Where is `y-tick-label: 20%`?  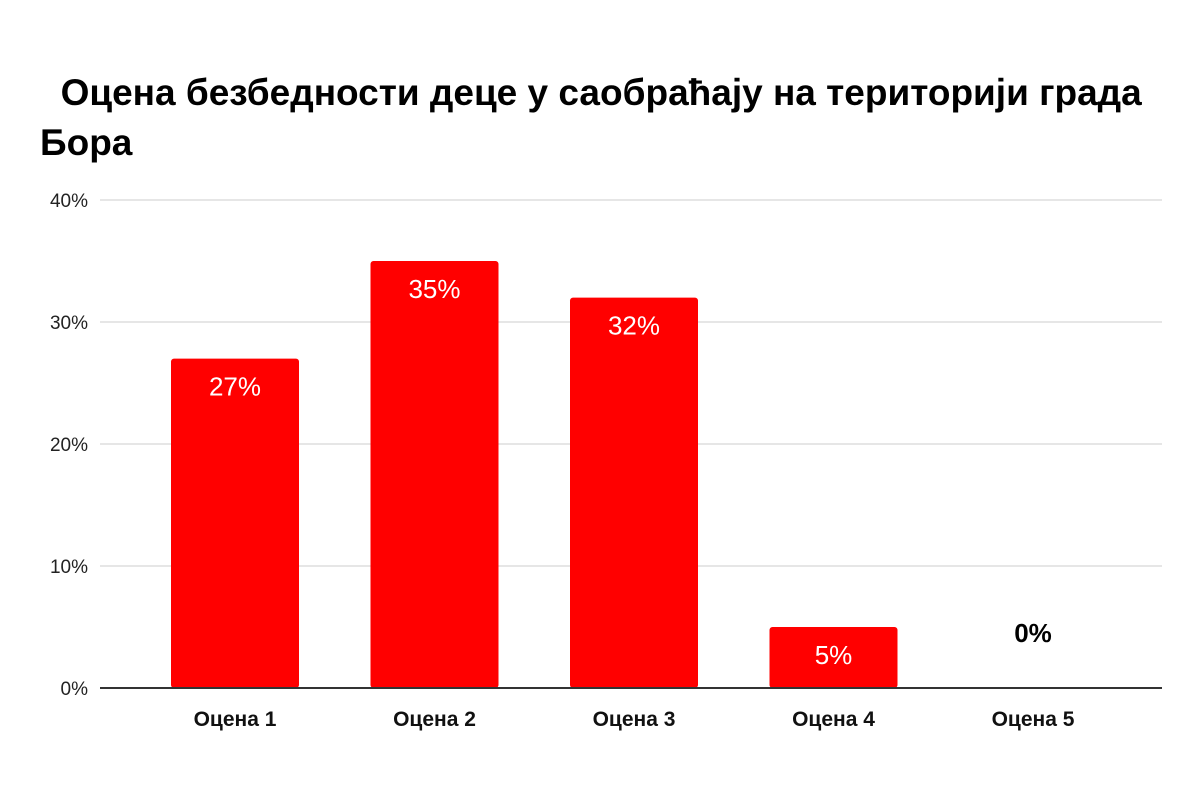 y-tick-label: 20% is located at coordinates (69, 445).